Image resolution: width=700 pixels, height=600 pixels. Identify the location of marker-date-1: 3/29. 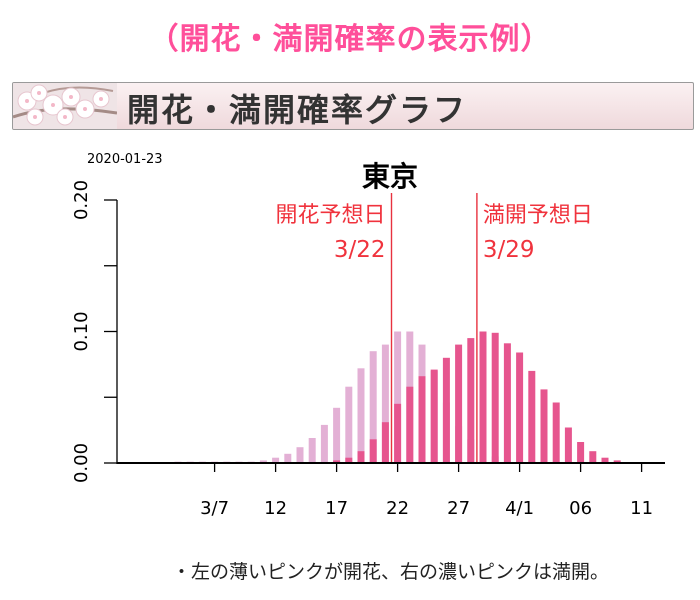
(509, 250).